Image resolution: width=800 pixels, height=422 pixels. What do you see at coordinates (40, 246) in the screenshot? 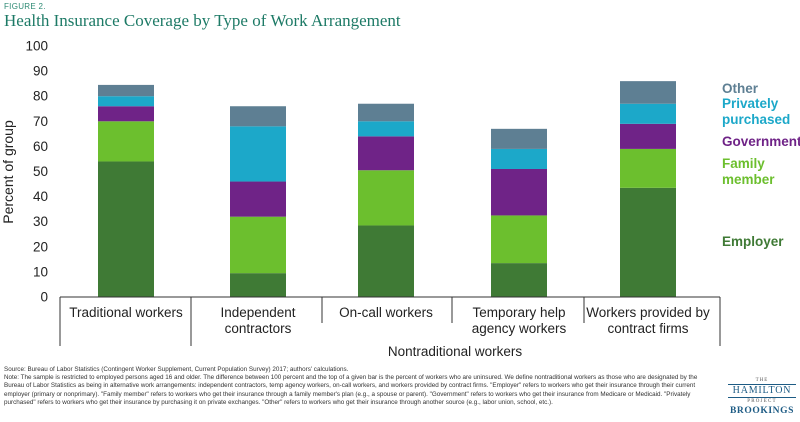
I see `y-tick-label: 20` at bounding box center [40, 246].